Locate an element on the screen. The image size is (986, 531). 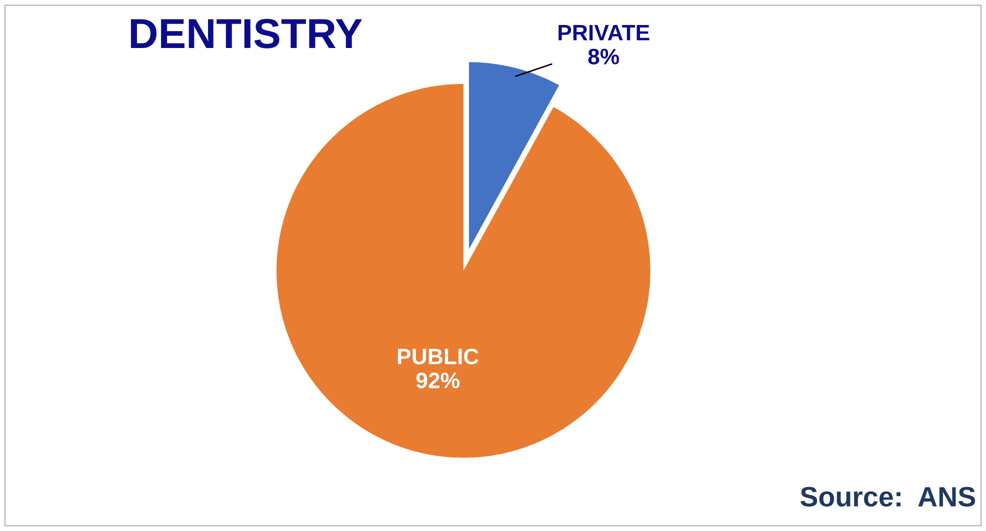
slice-label: PRIVATE is located at coordinates (604, 32).